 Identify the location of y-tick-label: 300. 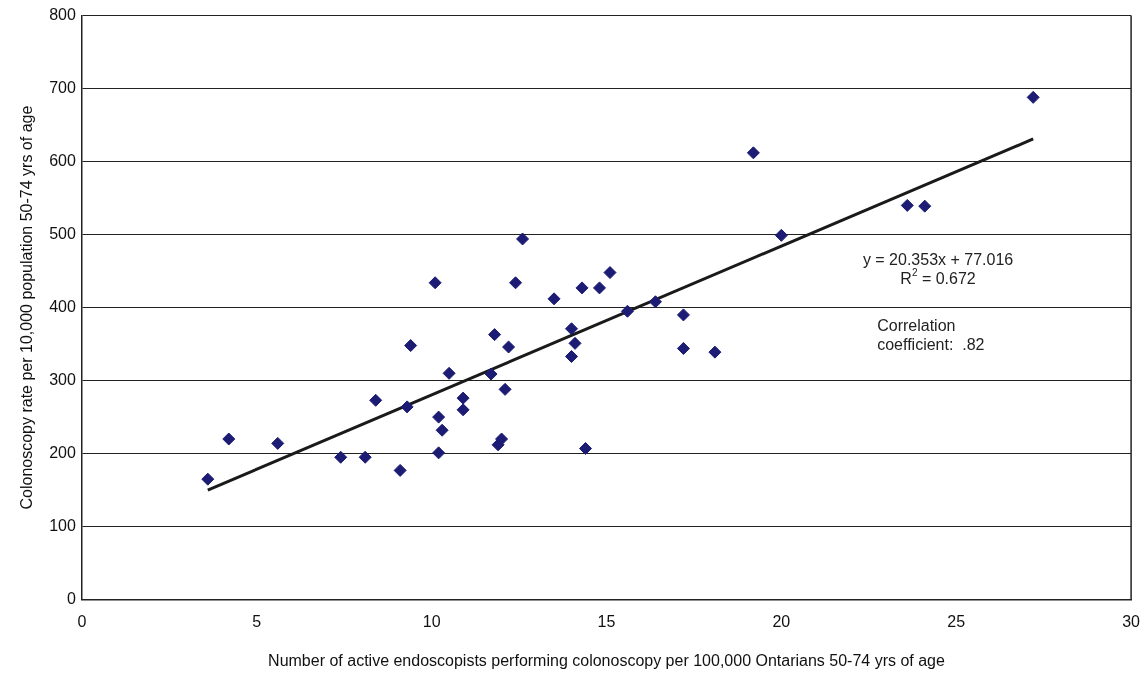
(62, 380).